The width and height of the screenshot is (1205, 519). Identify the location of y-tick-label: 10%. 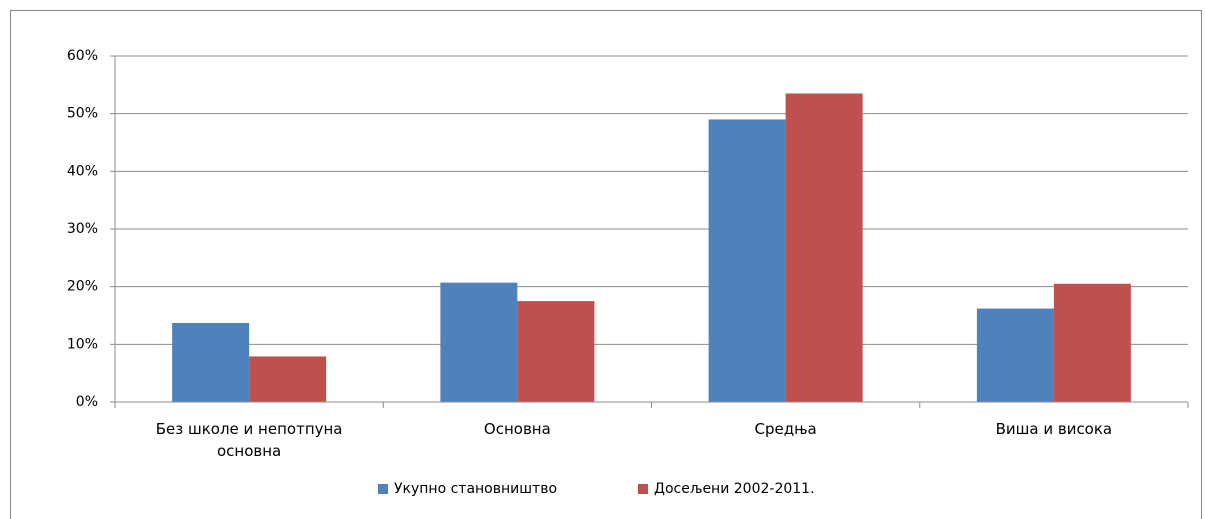
(82, 344).